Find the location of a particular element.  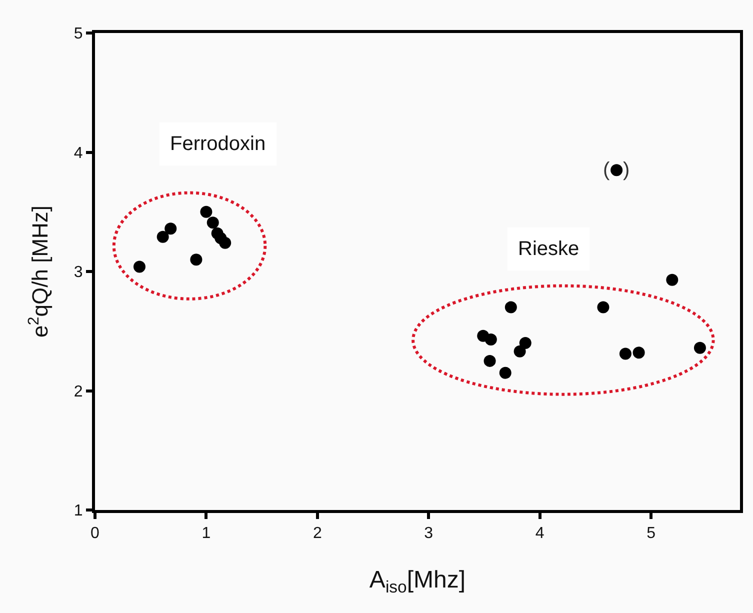

x-tick-label: 3 is located at coordinates (429, 533).